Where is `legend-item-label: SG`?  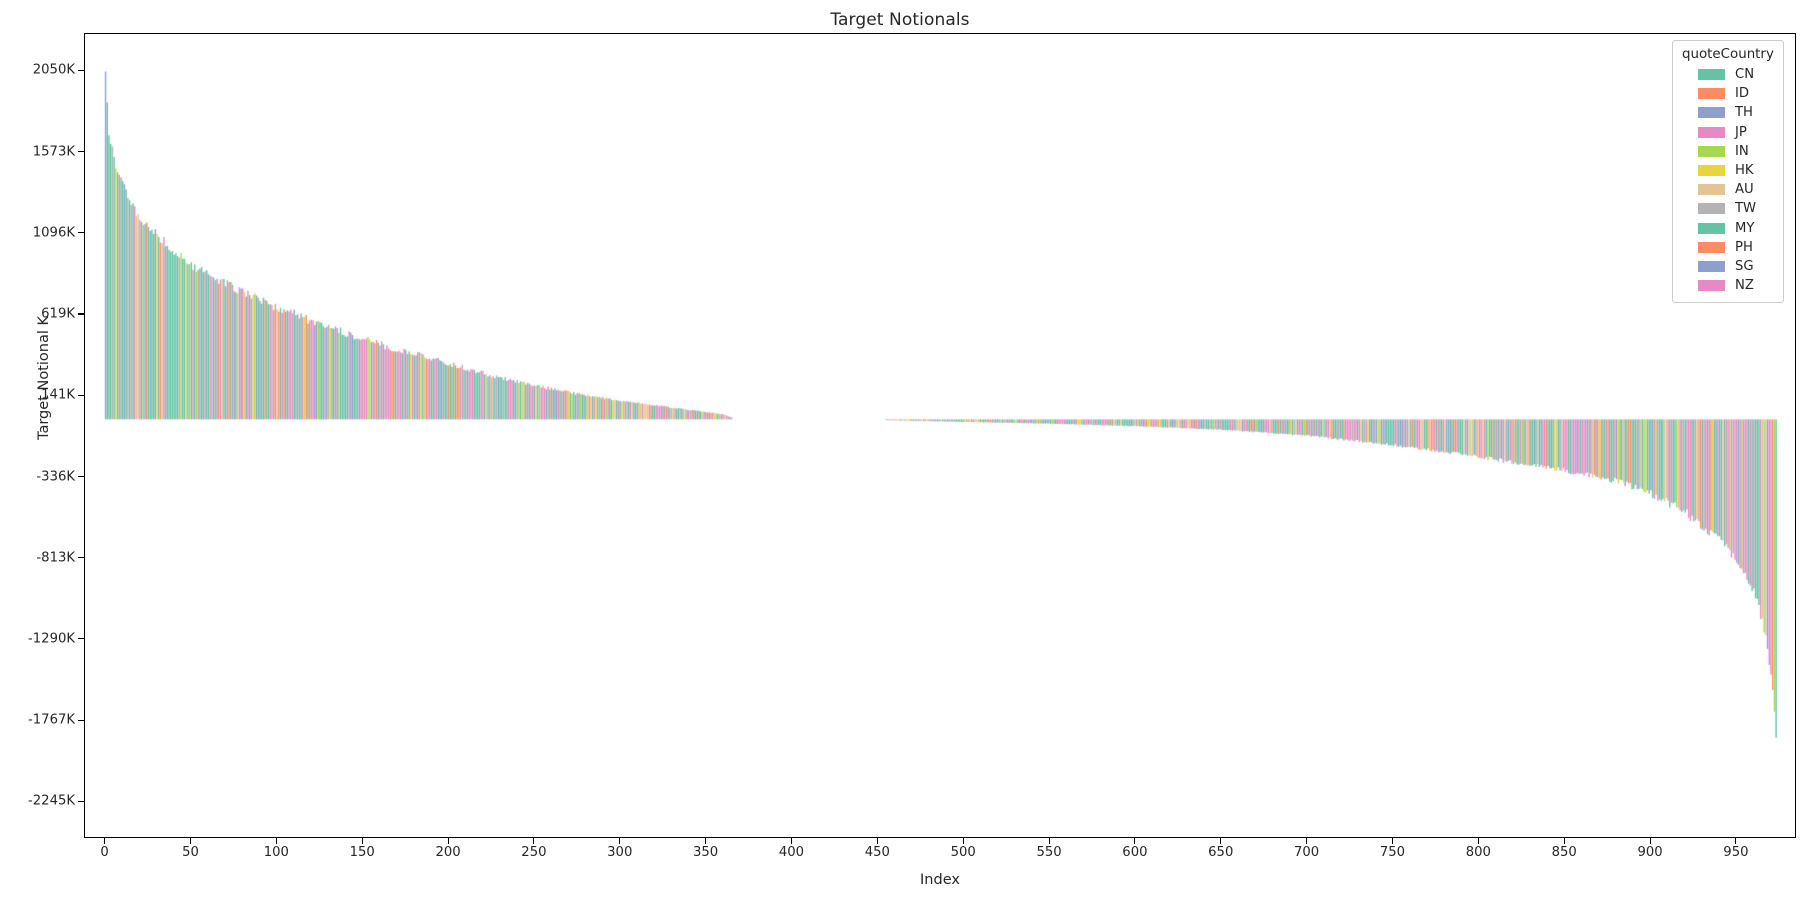
legend-item-label: SG is located at coordinates (1744, 266).